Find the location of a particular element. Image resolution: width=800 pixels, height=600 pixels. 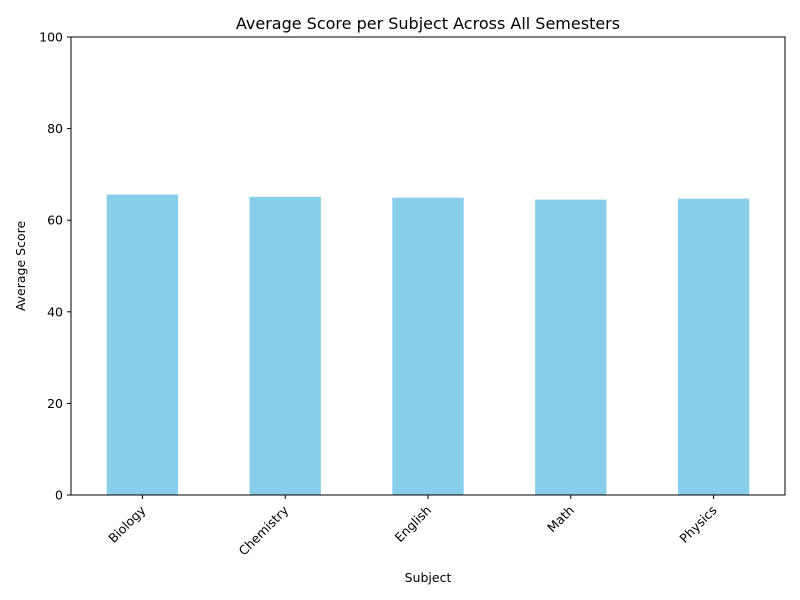

y-axis: 0 20 40 60 80 100 is located at coordinates (55, 266).